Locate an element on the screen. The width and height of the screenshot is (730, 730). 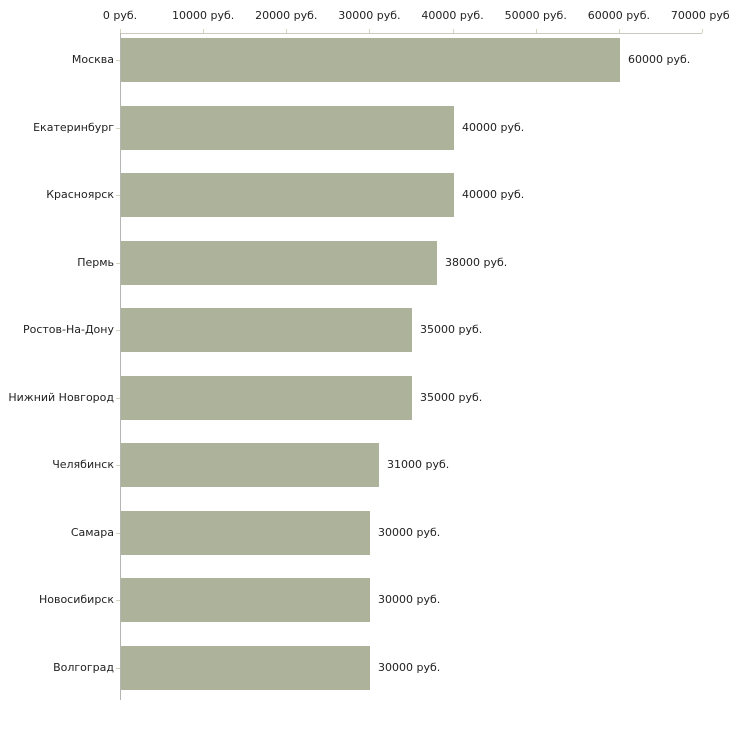
category-label: Красноярск is located at coordinates (80, 194).